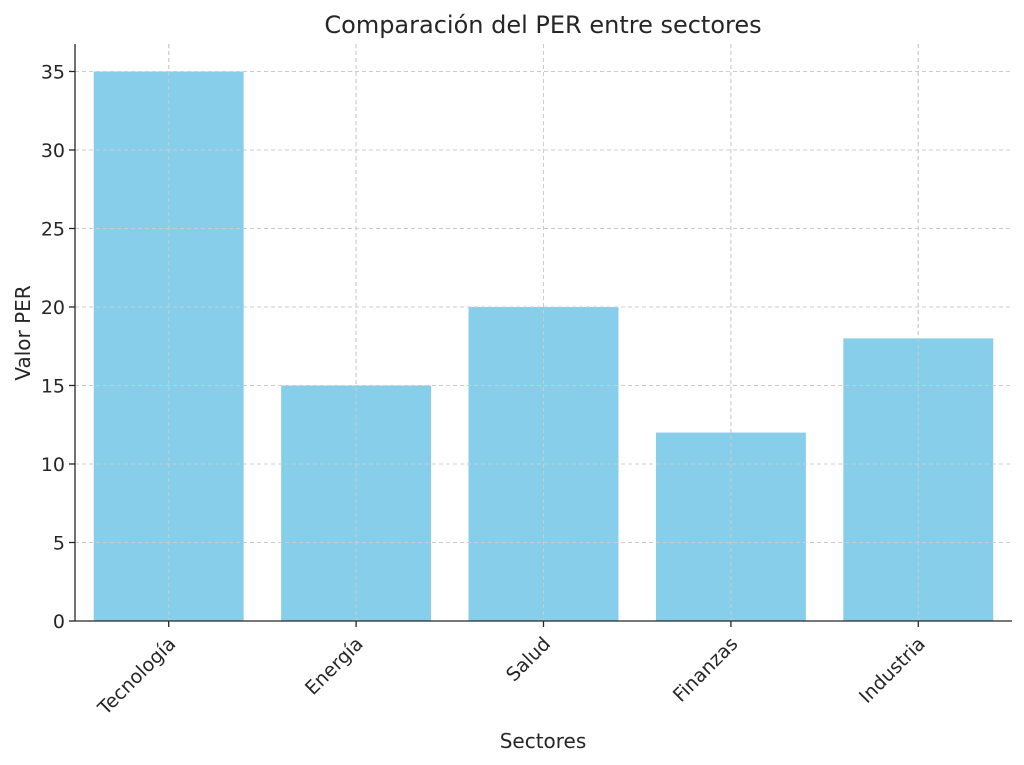 Image resolution: width=1024 pixels, height=765 pixels. What do you see at coordinates (53, 72) in the screenshot?
I see `y-tick-label: 35` at bounding box center [53, 72].